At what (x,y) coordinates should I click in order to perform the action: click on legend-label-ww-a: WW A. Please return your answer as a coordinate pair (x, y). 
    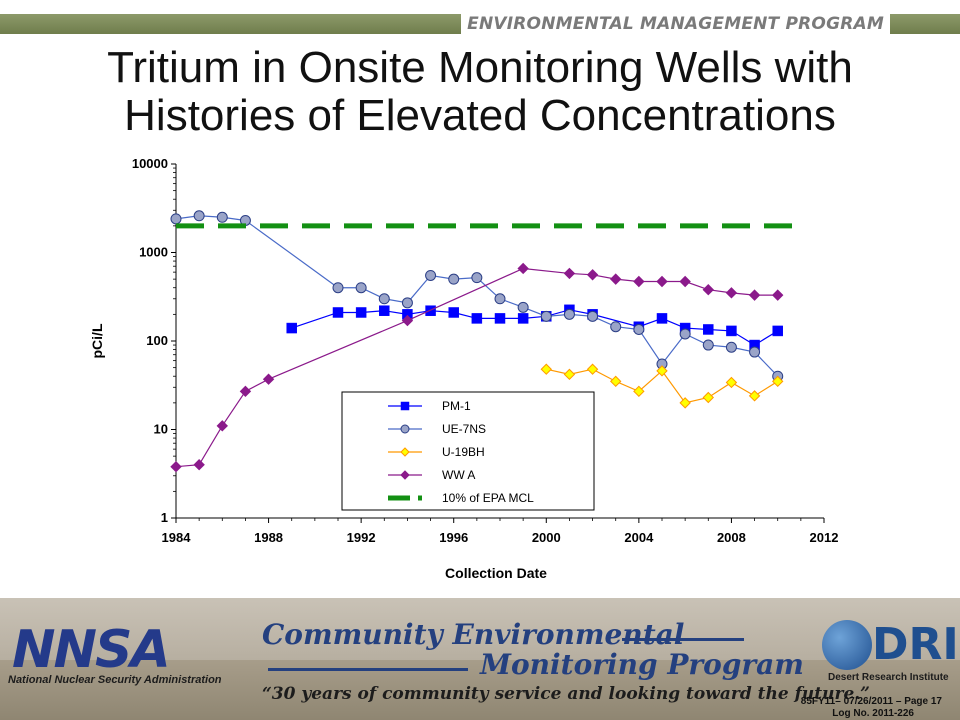
    Looking at the image, I should click on (458, 475).